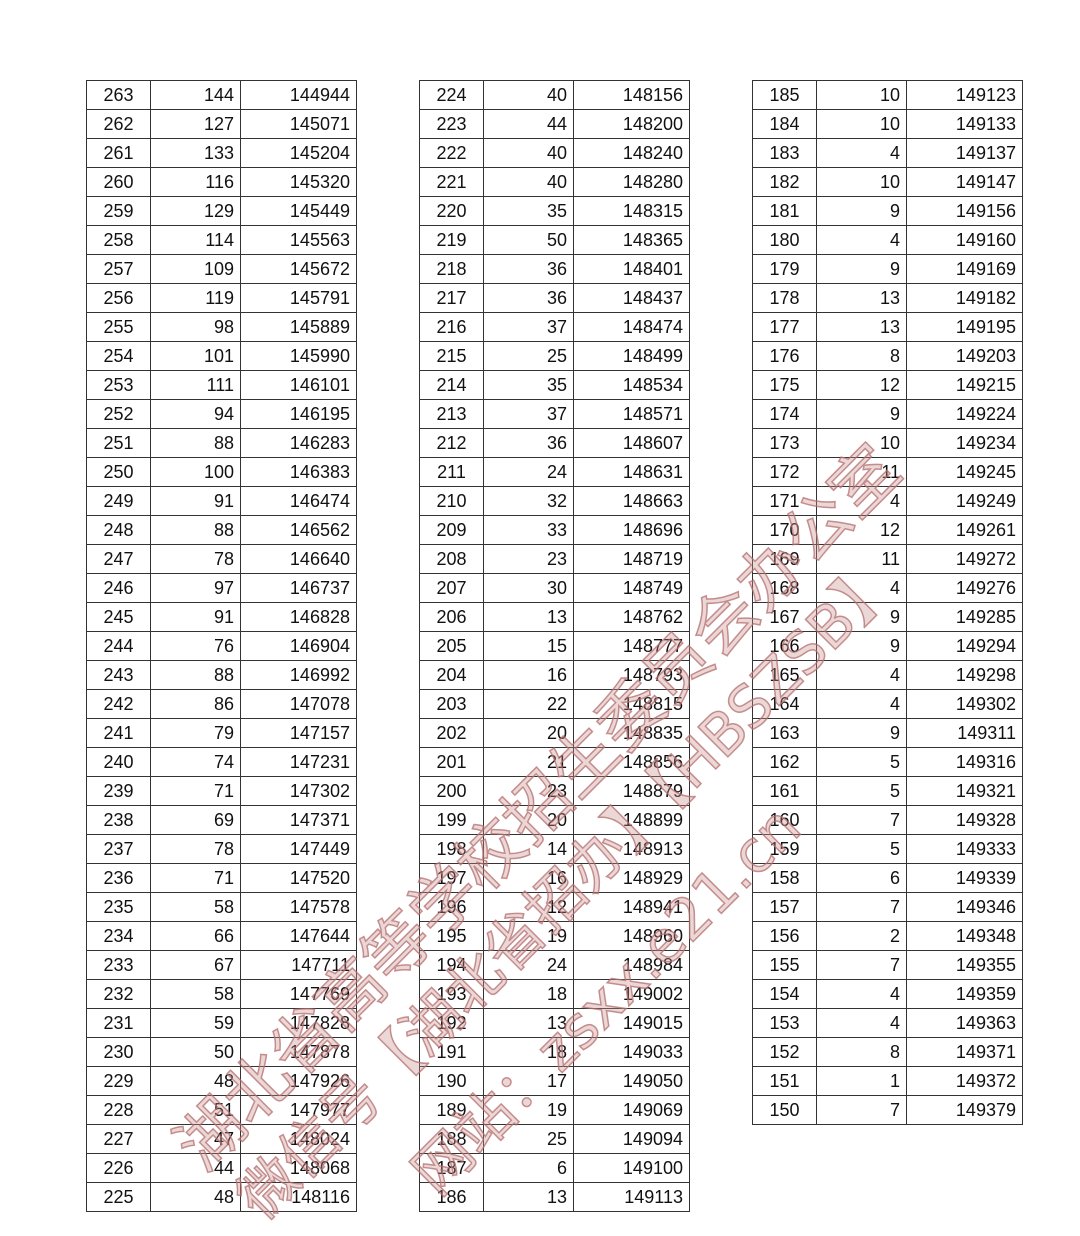 Image resolution: width=1080 pixels, height=1236 pixels. What do you see at coordinates (451, 472) in the screenshot?
I see `score-cell: 211` at bounding box center [451, 472].